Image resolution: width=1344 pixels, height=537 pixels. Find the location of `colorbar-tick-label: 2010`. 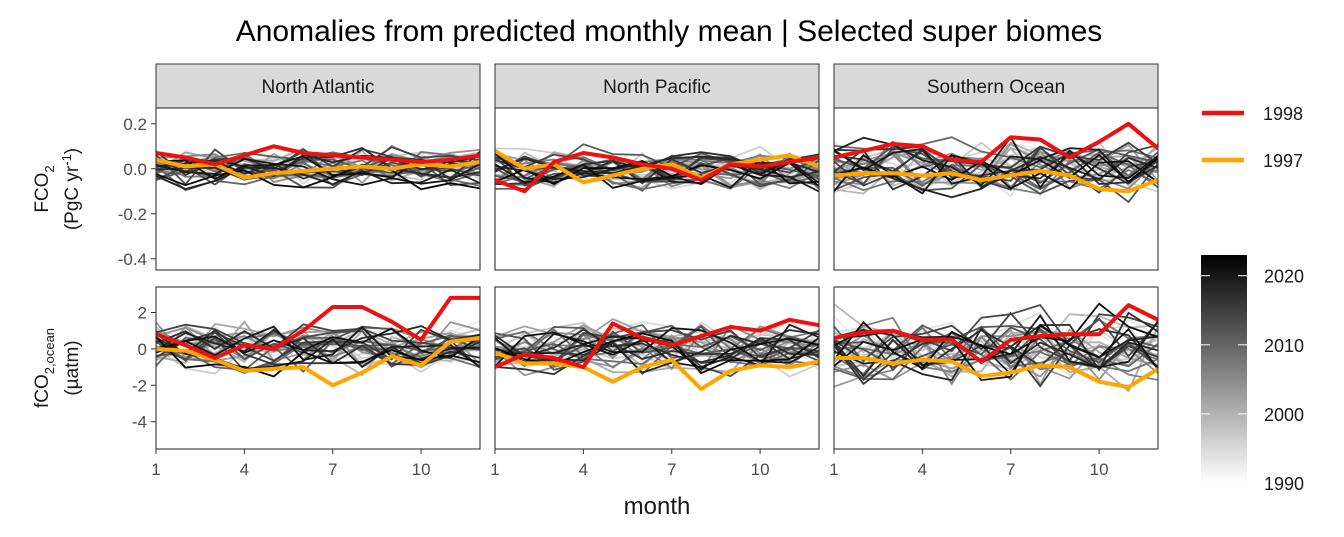

colorbar-tick-label: 2010 is located at coordinates (1284, 346).